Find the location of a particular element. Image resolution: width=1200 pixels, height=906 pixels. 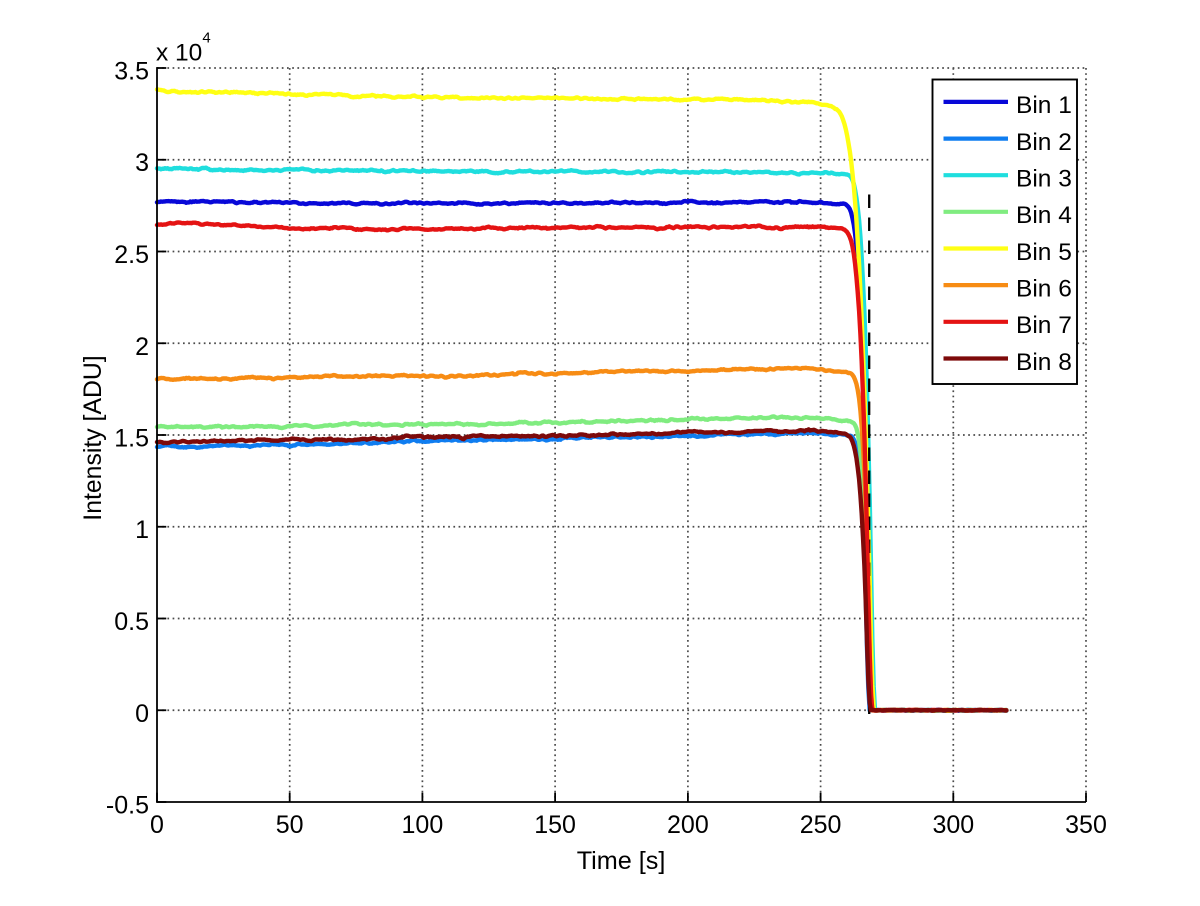

svg-text: Bin 2 is located at coordinates (1044, 142).